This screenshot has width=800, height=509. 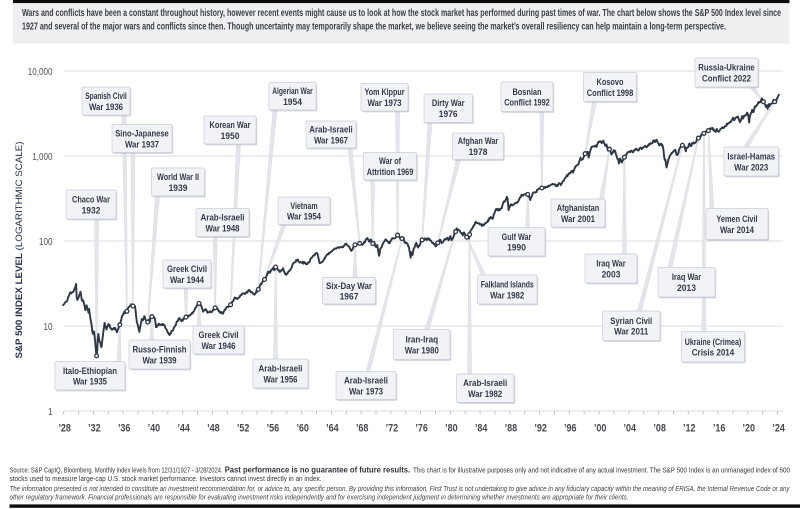 What do you see at coordinates (218, 345) in the screenshot?
I see `svg-text: War 1946` at bounding box center [218, 345].